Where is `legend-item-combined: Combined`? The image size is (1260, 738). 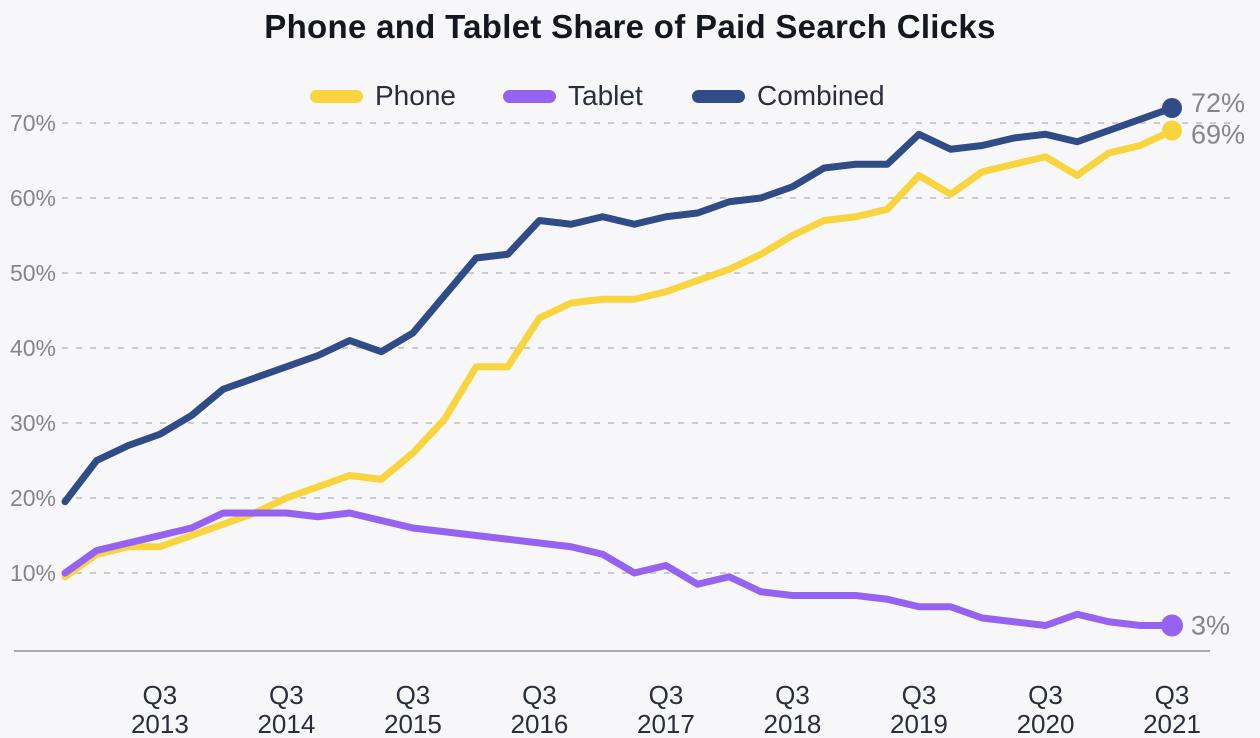
legend-item-combined: Combined is located at coordinates (788, 96).